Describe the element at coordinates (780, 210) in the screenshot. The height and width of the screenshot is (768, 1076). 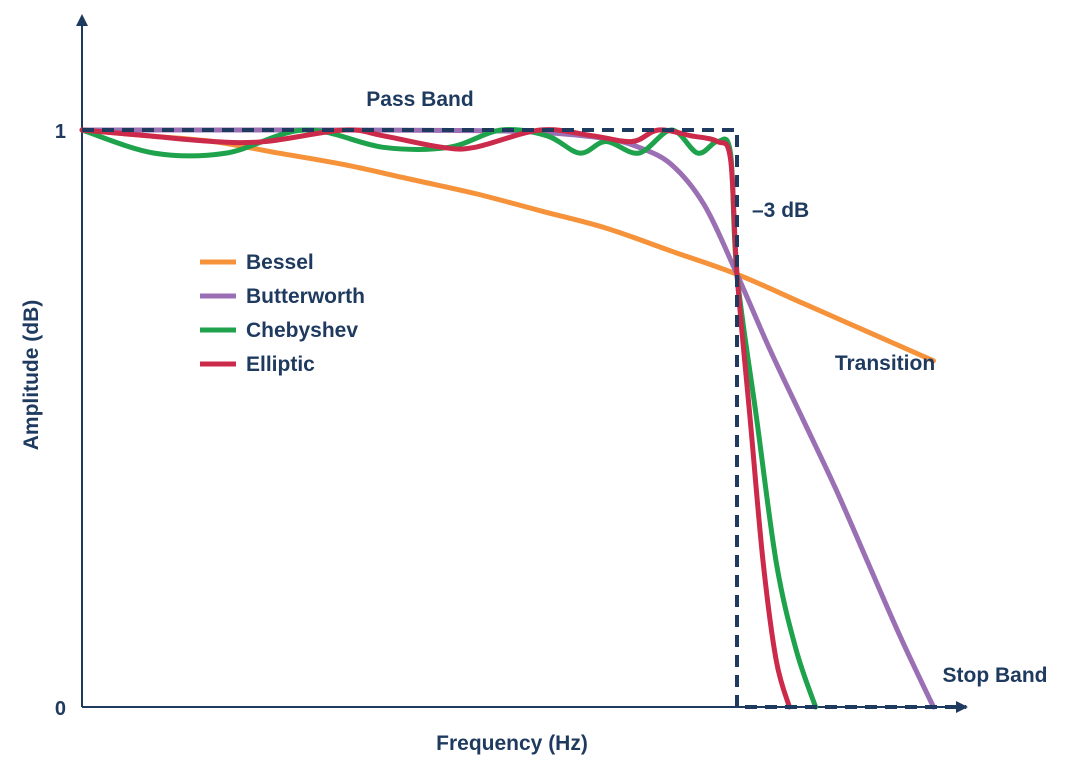
I see `annotation-minus-3db: –3 dB` at that location.